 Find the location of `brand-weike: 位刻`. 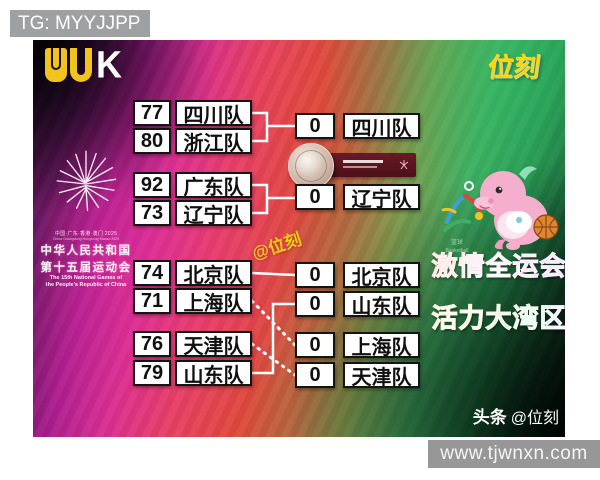

brand-weike: 位刻 is located at coordinates (513, 67).